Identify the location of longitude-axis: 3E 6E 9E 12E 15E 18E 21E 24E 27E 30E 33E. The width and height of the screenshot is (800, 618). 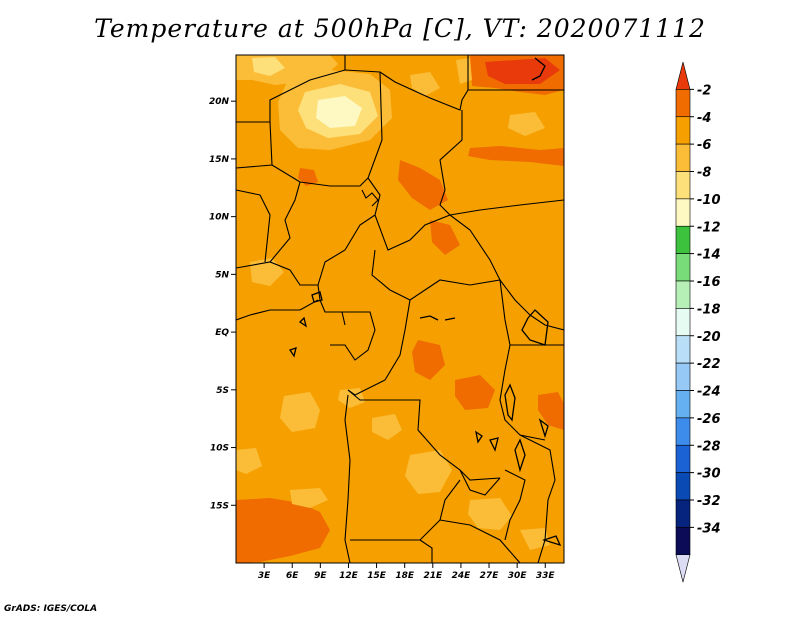
(407, 572).